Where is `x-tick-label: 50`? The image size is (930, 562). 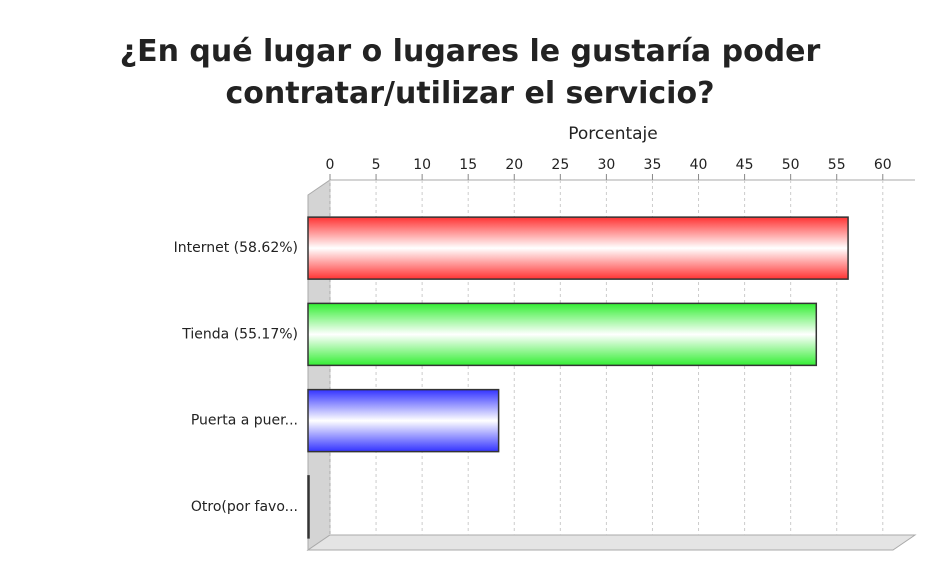 x-tick-label: 50 is located at coordinates (791, 165).